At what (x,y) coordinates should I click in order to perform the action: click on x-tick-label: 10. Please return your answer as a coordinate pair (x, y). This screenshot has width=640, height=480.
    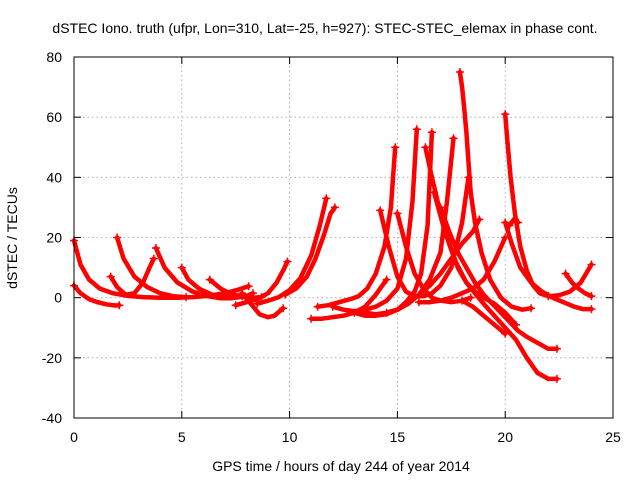
    Looking at the image, I should click on (290, 437).